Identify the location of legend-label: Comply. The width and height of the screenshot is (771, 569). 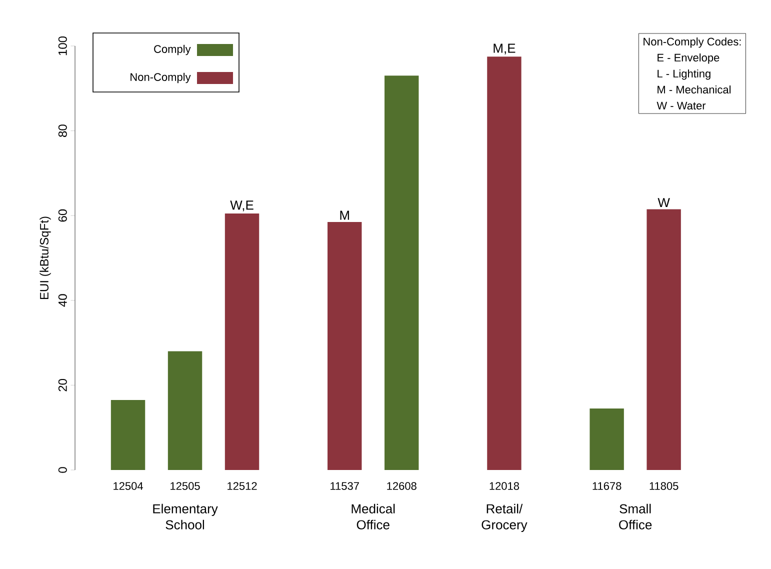
(172, 50).